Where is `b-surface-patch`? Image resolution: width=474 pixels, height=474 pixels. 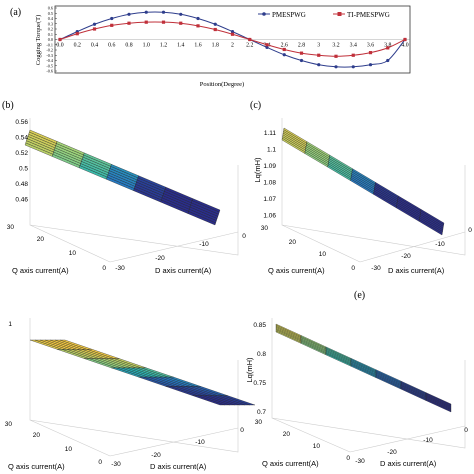 b-surface-patch is located at coordinates (201, 218).